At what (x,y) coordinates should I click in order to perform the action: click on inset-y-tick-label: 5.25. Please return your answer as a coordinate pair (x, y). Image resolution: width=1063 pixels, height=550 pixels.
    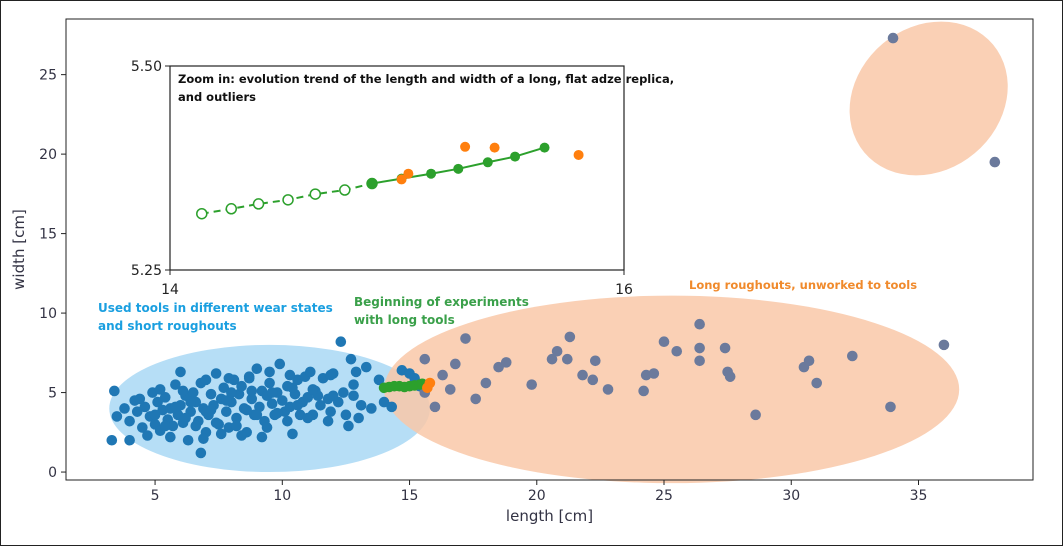
    Looking at the image, I should click on (146, 271).